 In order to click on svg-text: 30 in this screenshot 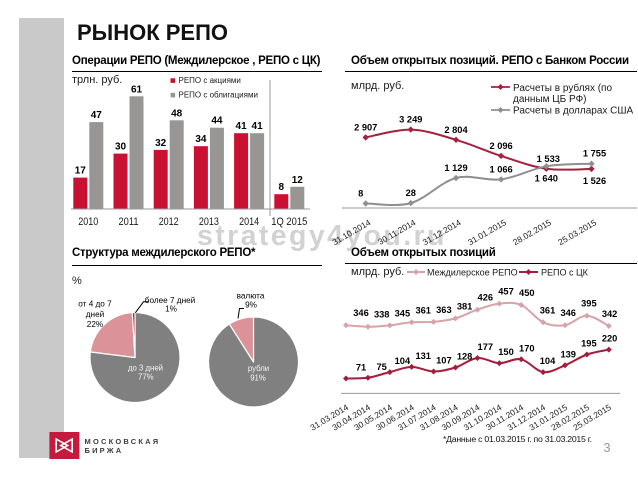, I will do `click(121, 147)`.